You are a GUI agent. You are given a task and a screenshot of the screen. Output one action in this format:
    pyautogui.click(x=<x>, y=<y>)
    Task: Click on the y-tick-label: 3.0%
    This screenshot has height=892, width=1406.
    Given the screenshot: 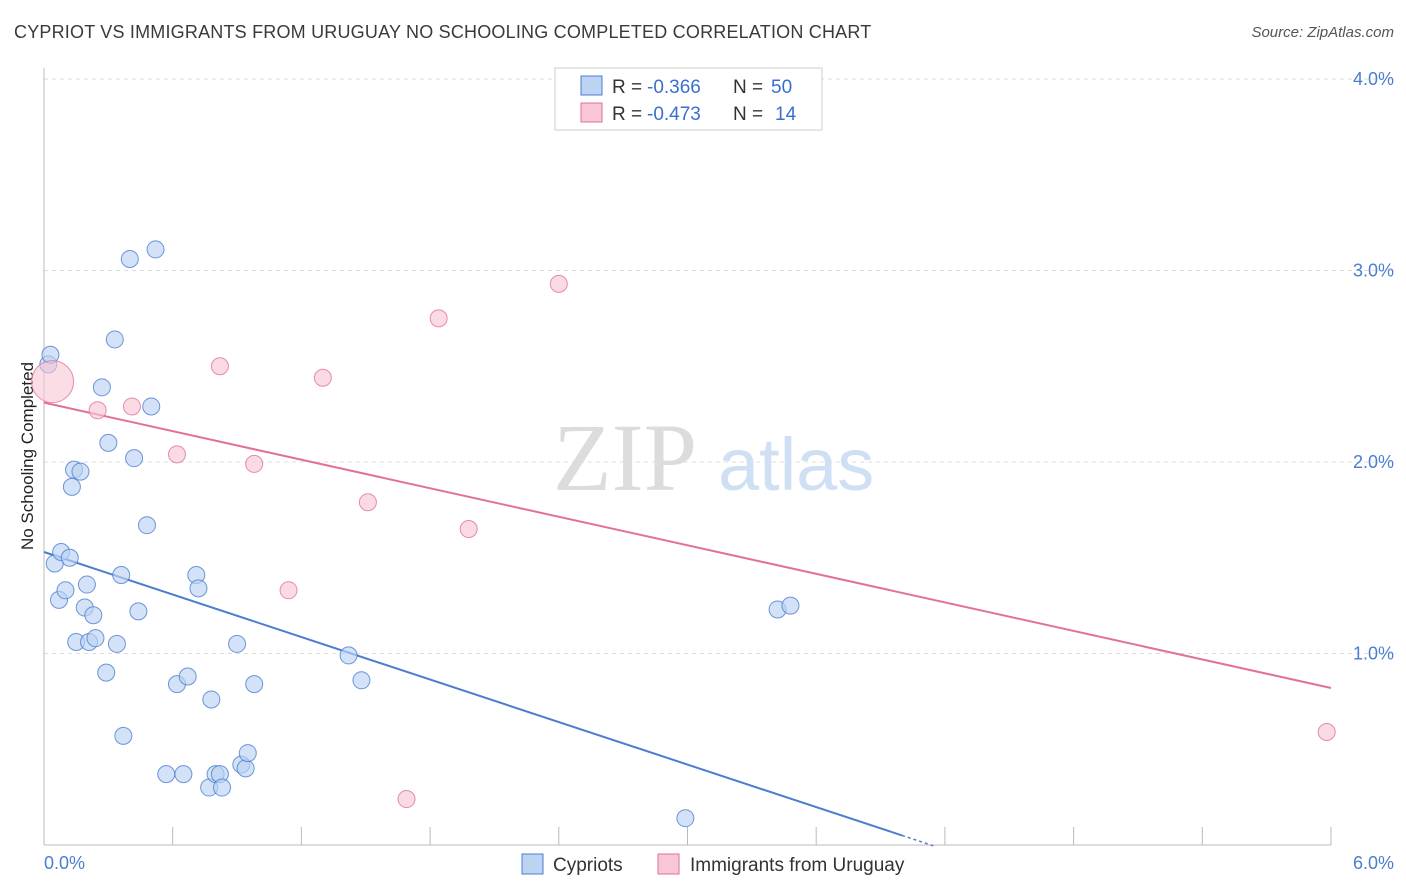 What is the action you would take?
    pyautogui.click(x=1373, y=271)
    